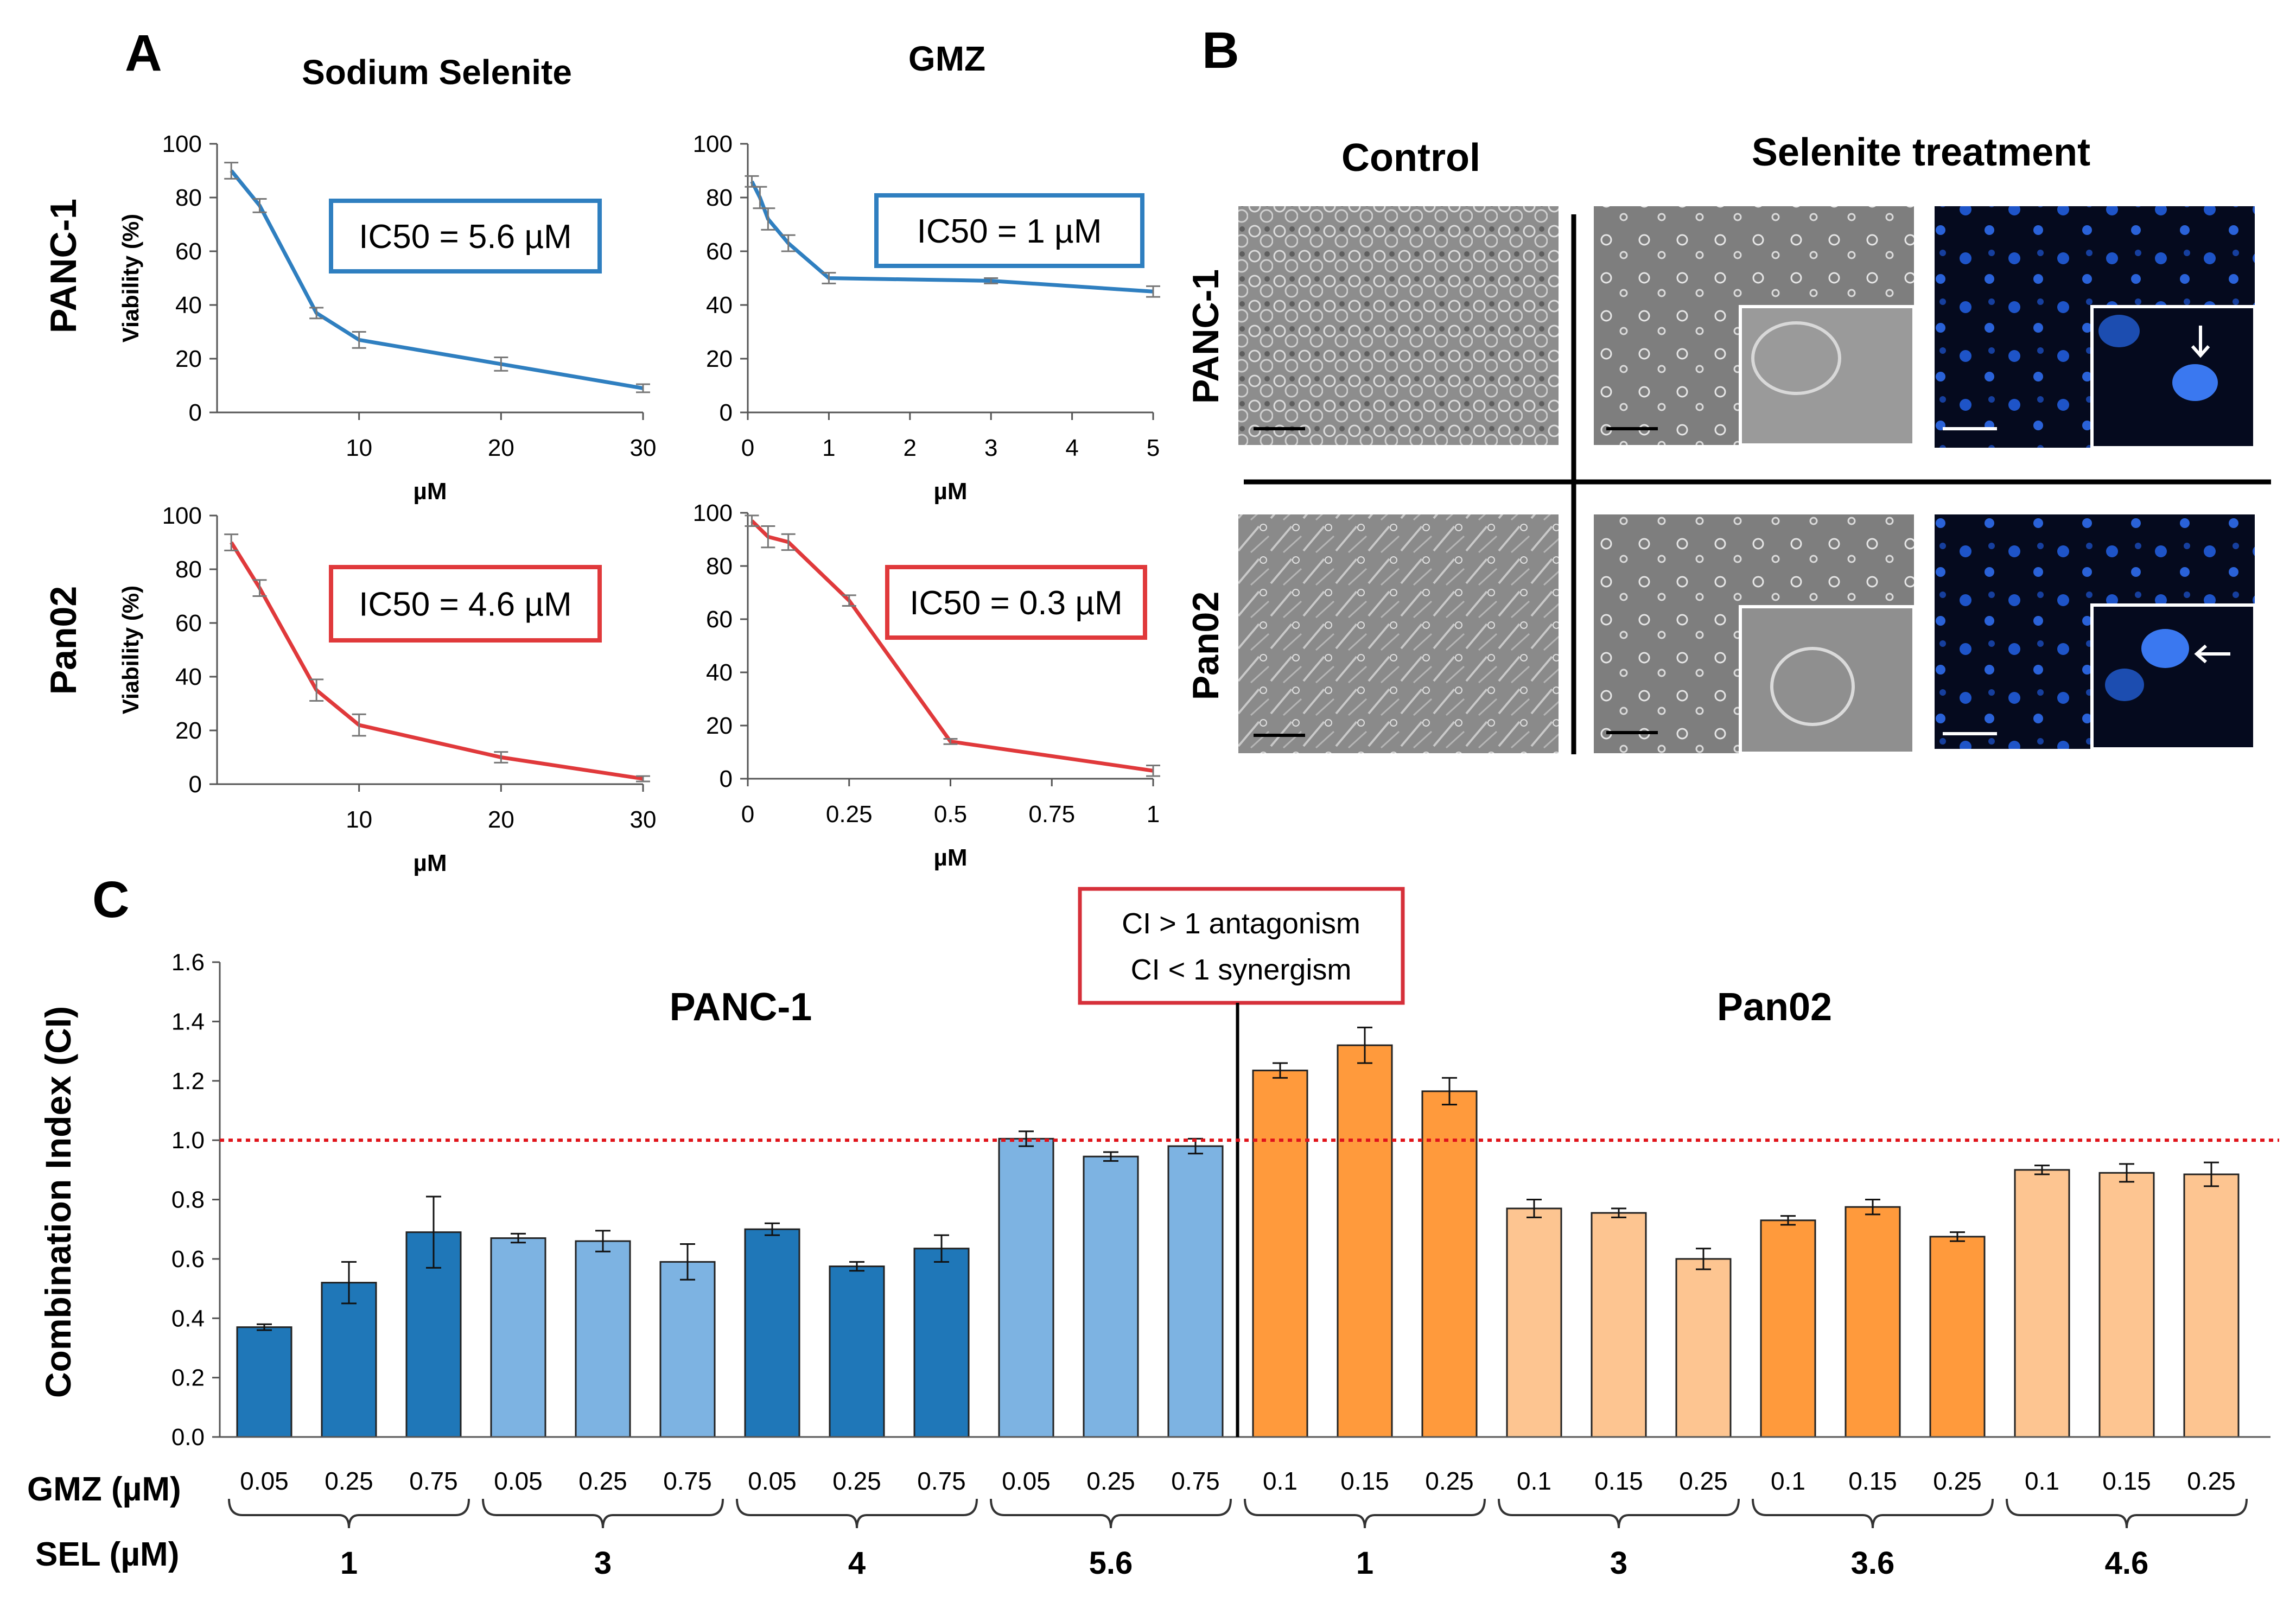 The height and width of the screenshot is (1609, 2296). Describe the element at coordinates (910, 448) in the screenshot. I see `x-tick-label: 2` at that location.